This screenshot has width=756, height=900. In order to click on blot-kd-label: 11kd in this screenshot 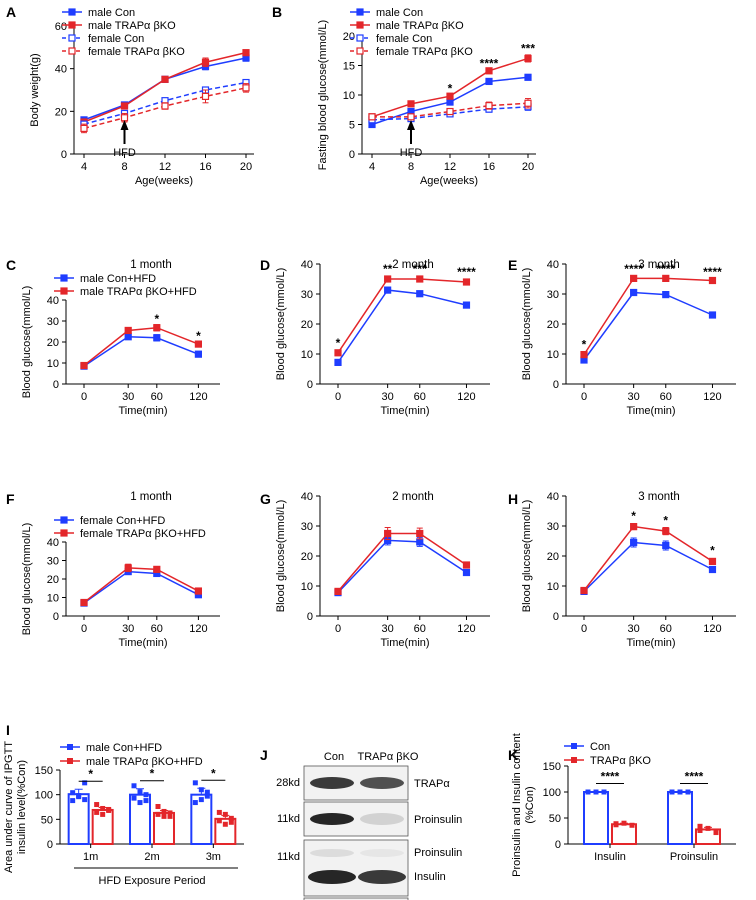, I will do `click(288, 819)`.